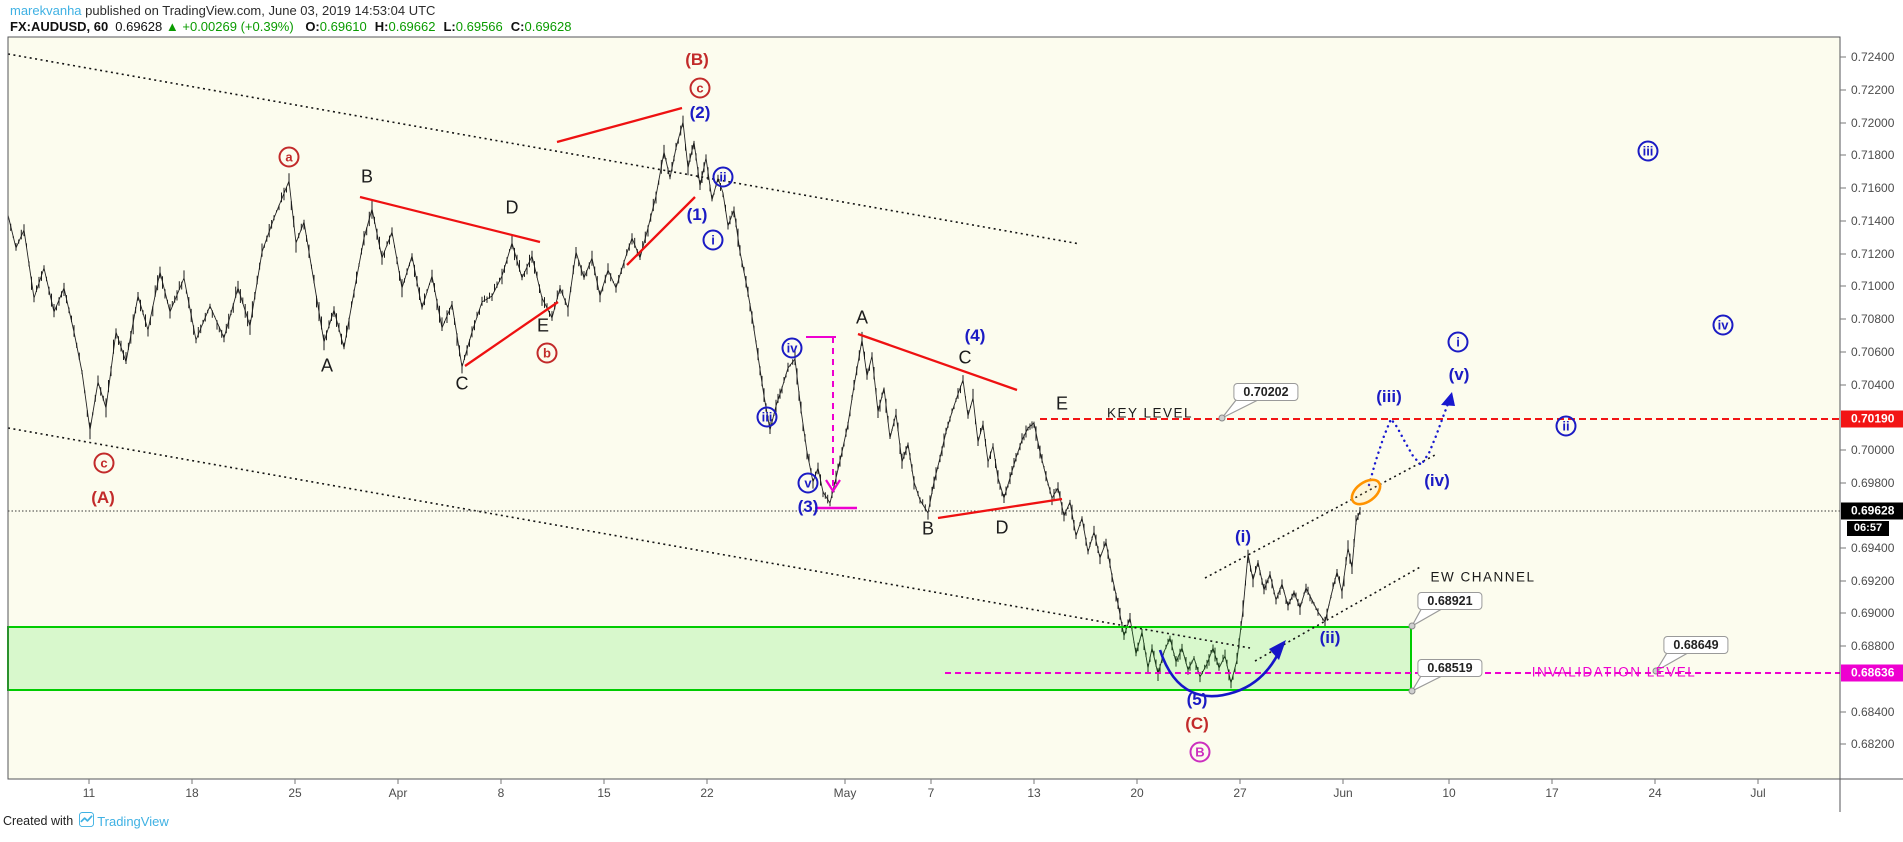 The width and height of the screenshot is (1903, 842). I want to click on time-axis-label: 20, so click(1137, 793).